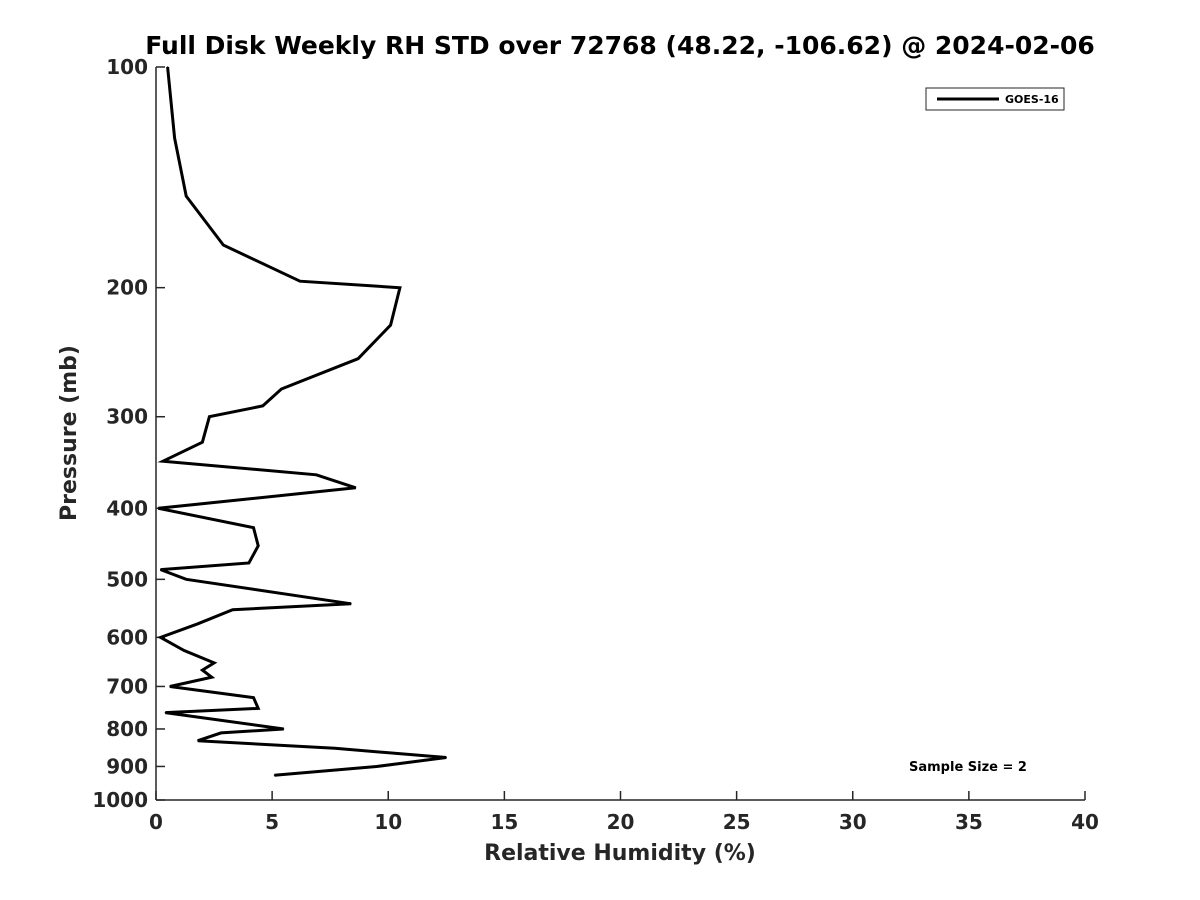 The width and height of the screenshot is (1200, 900). Describe the element at coordinates (1085, 822) in the screenshot. I see `x-tick-label: 40` at that location.